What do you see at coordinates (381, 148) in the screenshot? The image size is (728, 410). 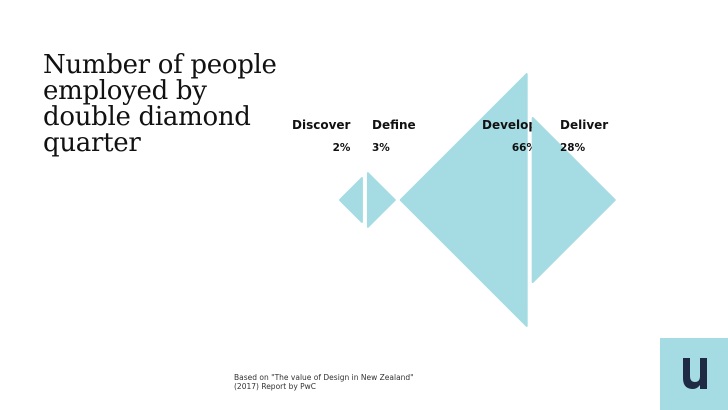 I see `value-label: 3%` at bounding box center [381, 148].